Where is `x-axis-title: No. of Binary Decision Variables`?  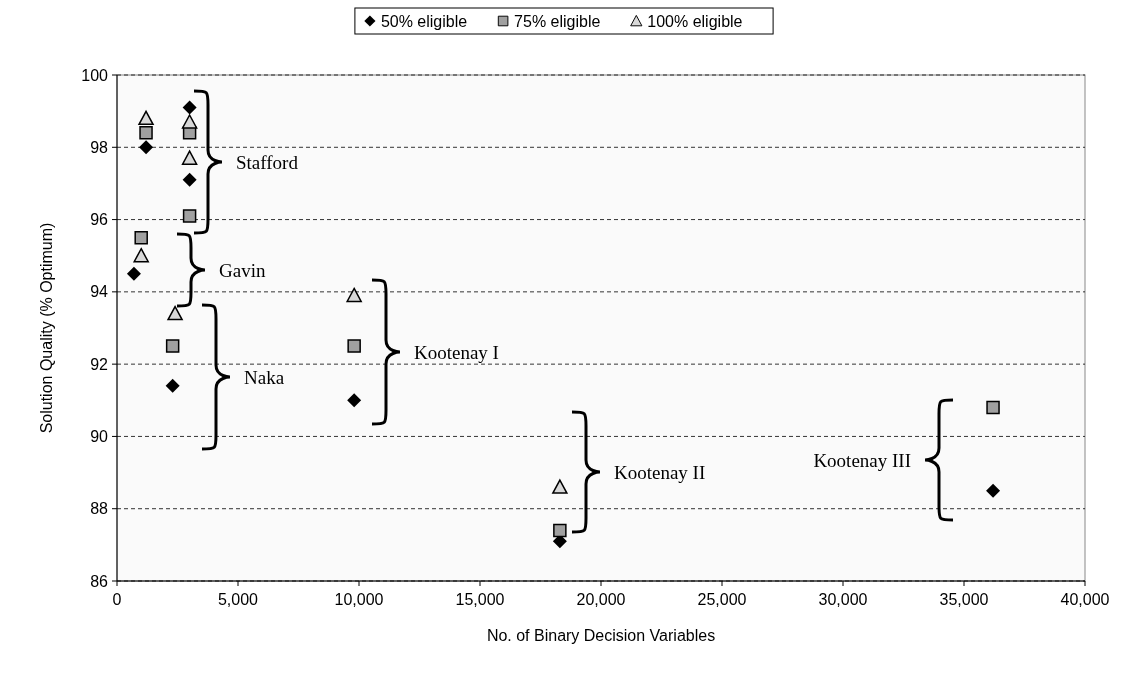
x-axis-title: No. of Binary Decision Variables is located at coordinates (601, 635).